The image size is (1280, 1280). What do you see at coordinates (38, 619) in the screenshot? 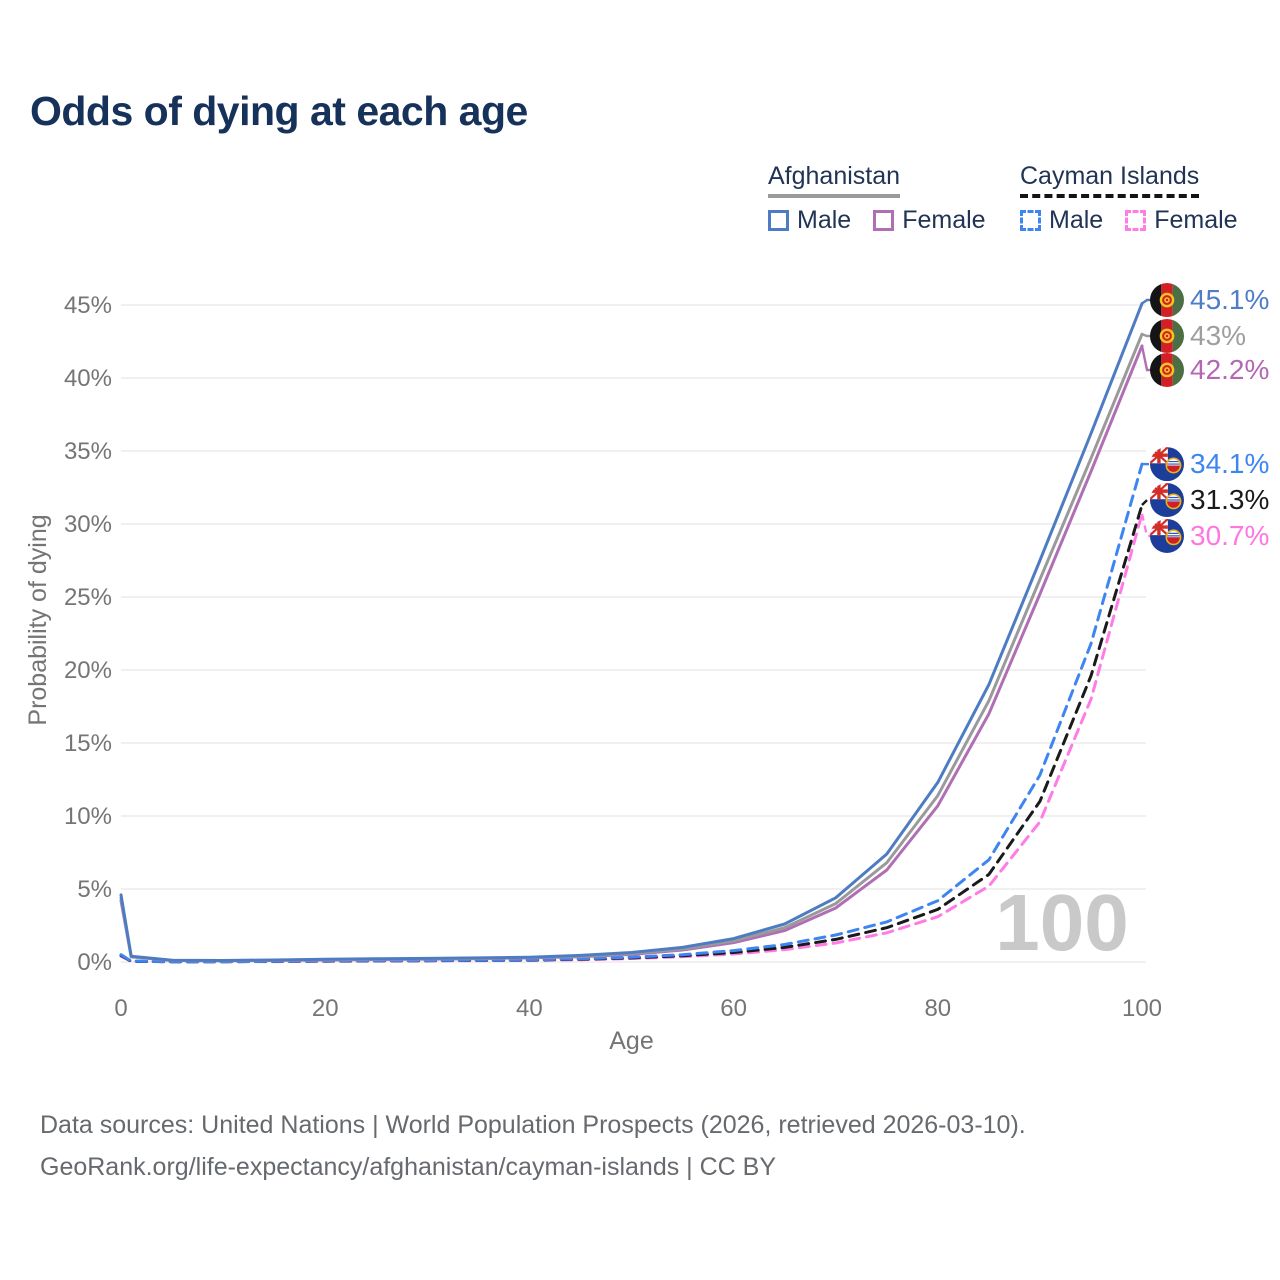
I see `y-axis-title: Probability of dying` at bounding box center [38, 619].